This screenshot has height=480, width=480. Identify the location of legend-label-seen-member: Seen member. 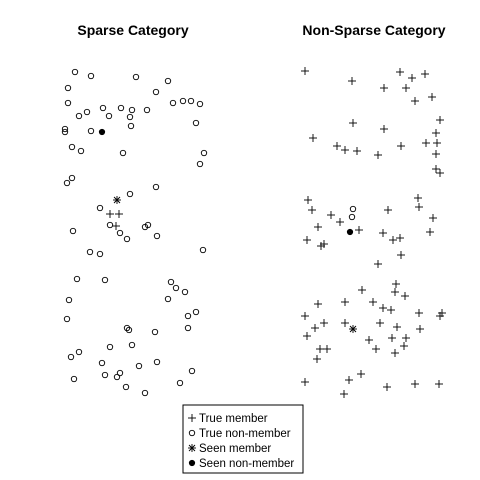
(235, 449).